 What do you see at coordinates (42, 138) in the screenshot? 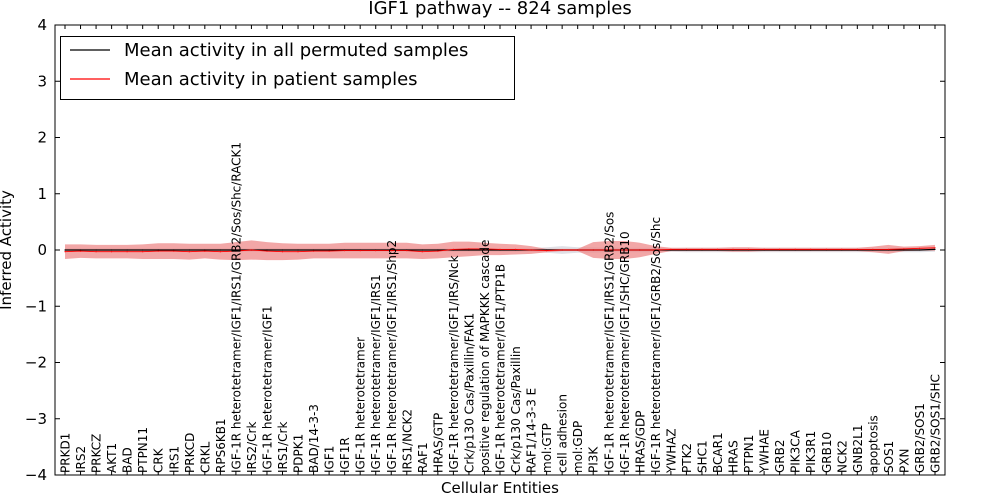
I see `y-tick-label: 2` at bounding box center [42, 138].